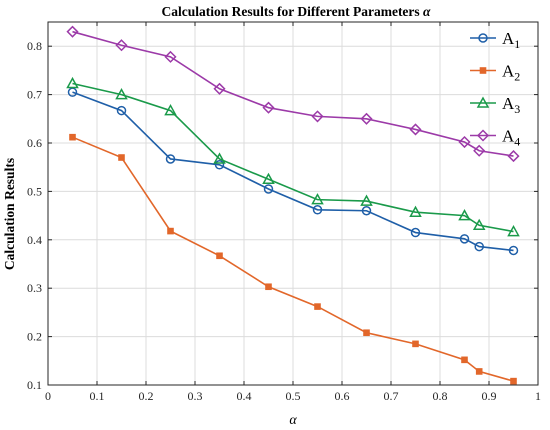 This screenshot has height=430, width=550. What do you see at coordinates (293, 396) in the screenshot?
I see `x-tick-label: 0.5` at bounding box center [293, 396].